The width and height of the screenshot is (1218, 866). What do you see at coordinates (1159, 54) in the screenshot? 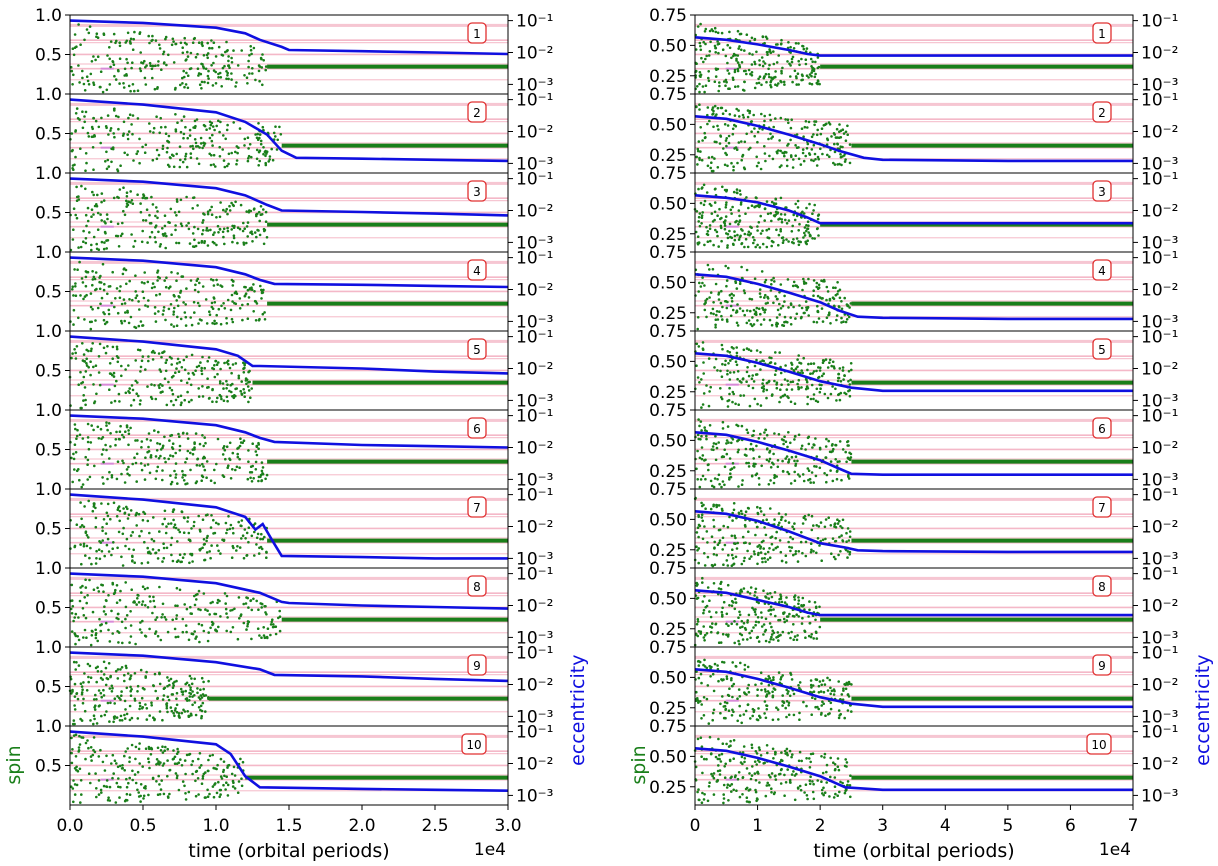
I see `ecc-tick-label: 10⁻²` at bounding box center [1159, 54].